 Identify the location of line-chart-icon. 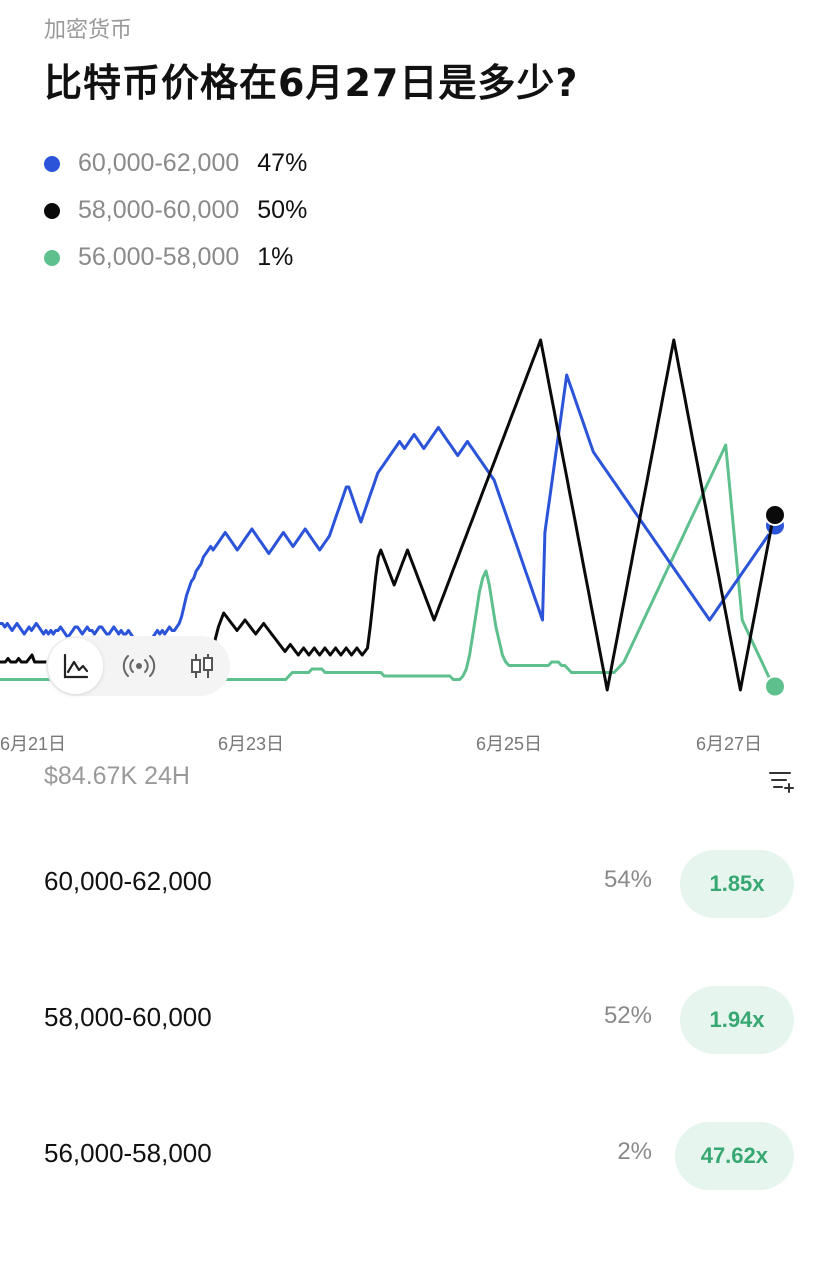
(75, 666).